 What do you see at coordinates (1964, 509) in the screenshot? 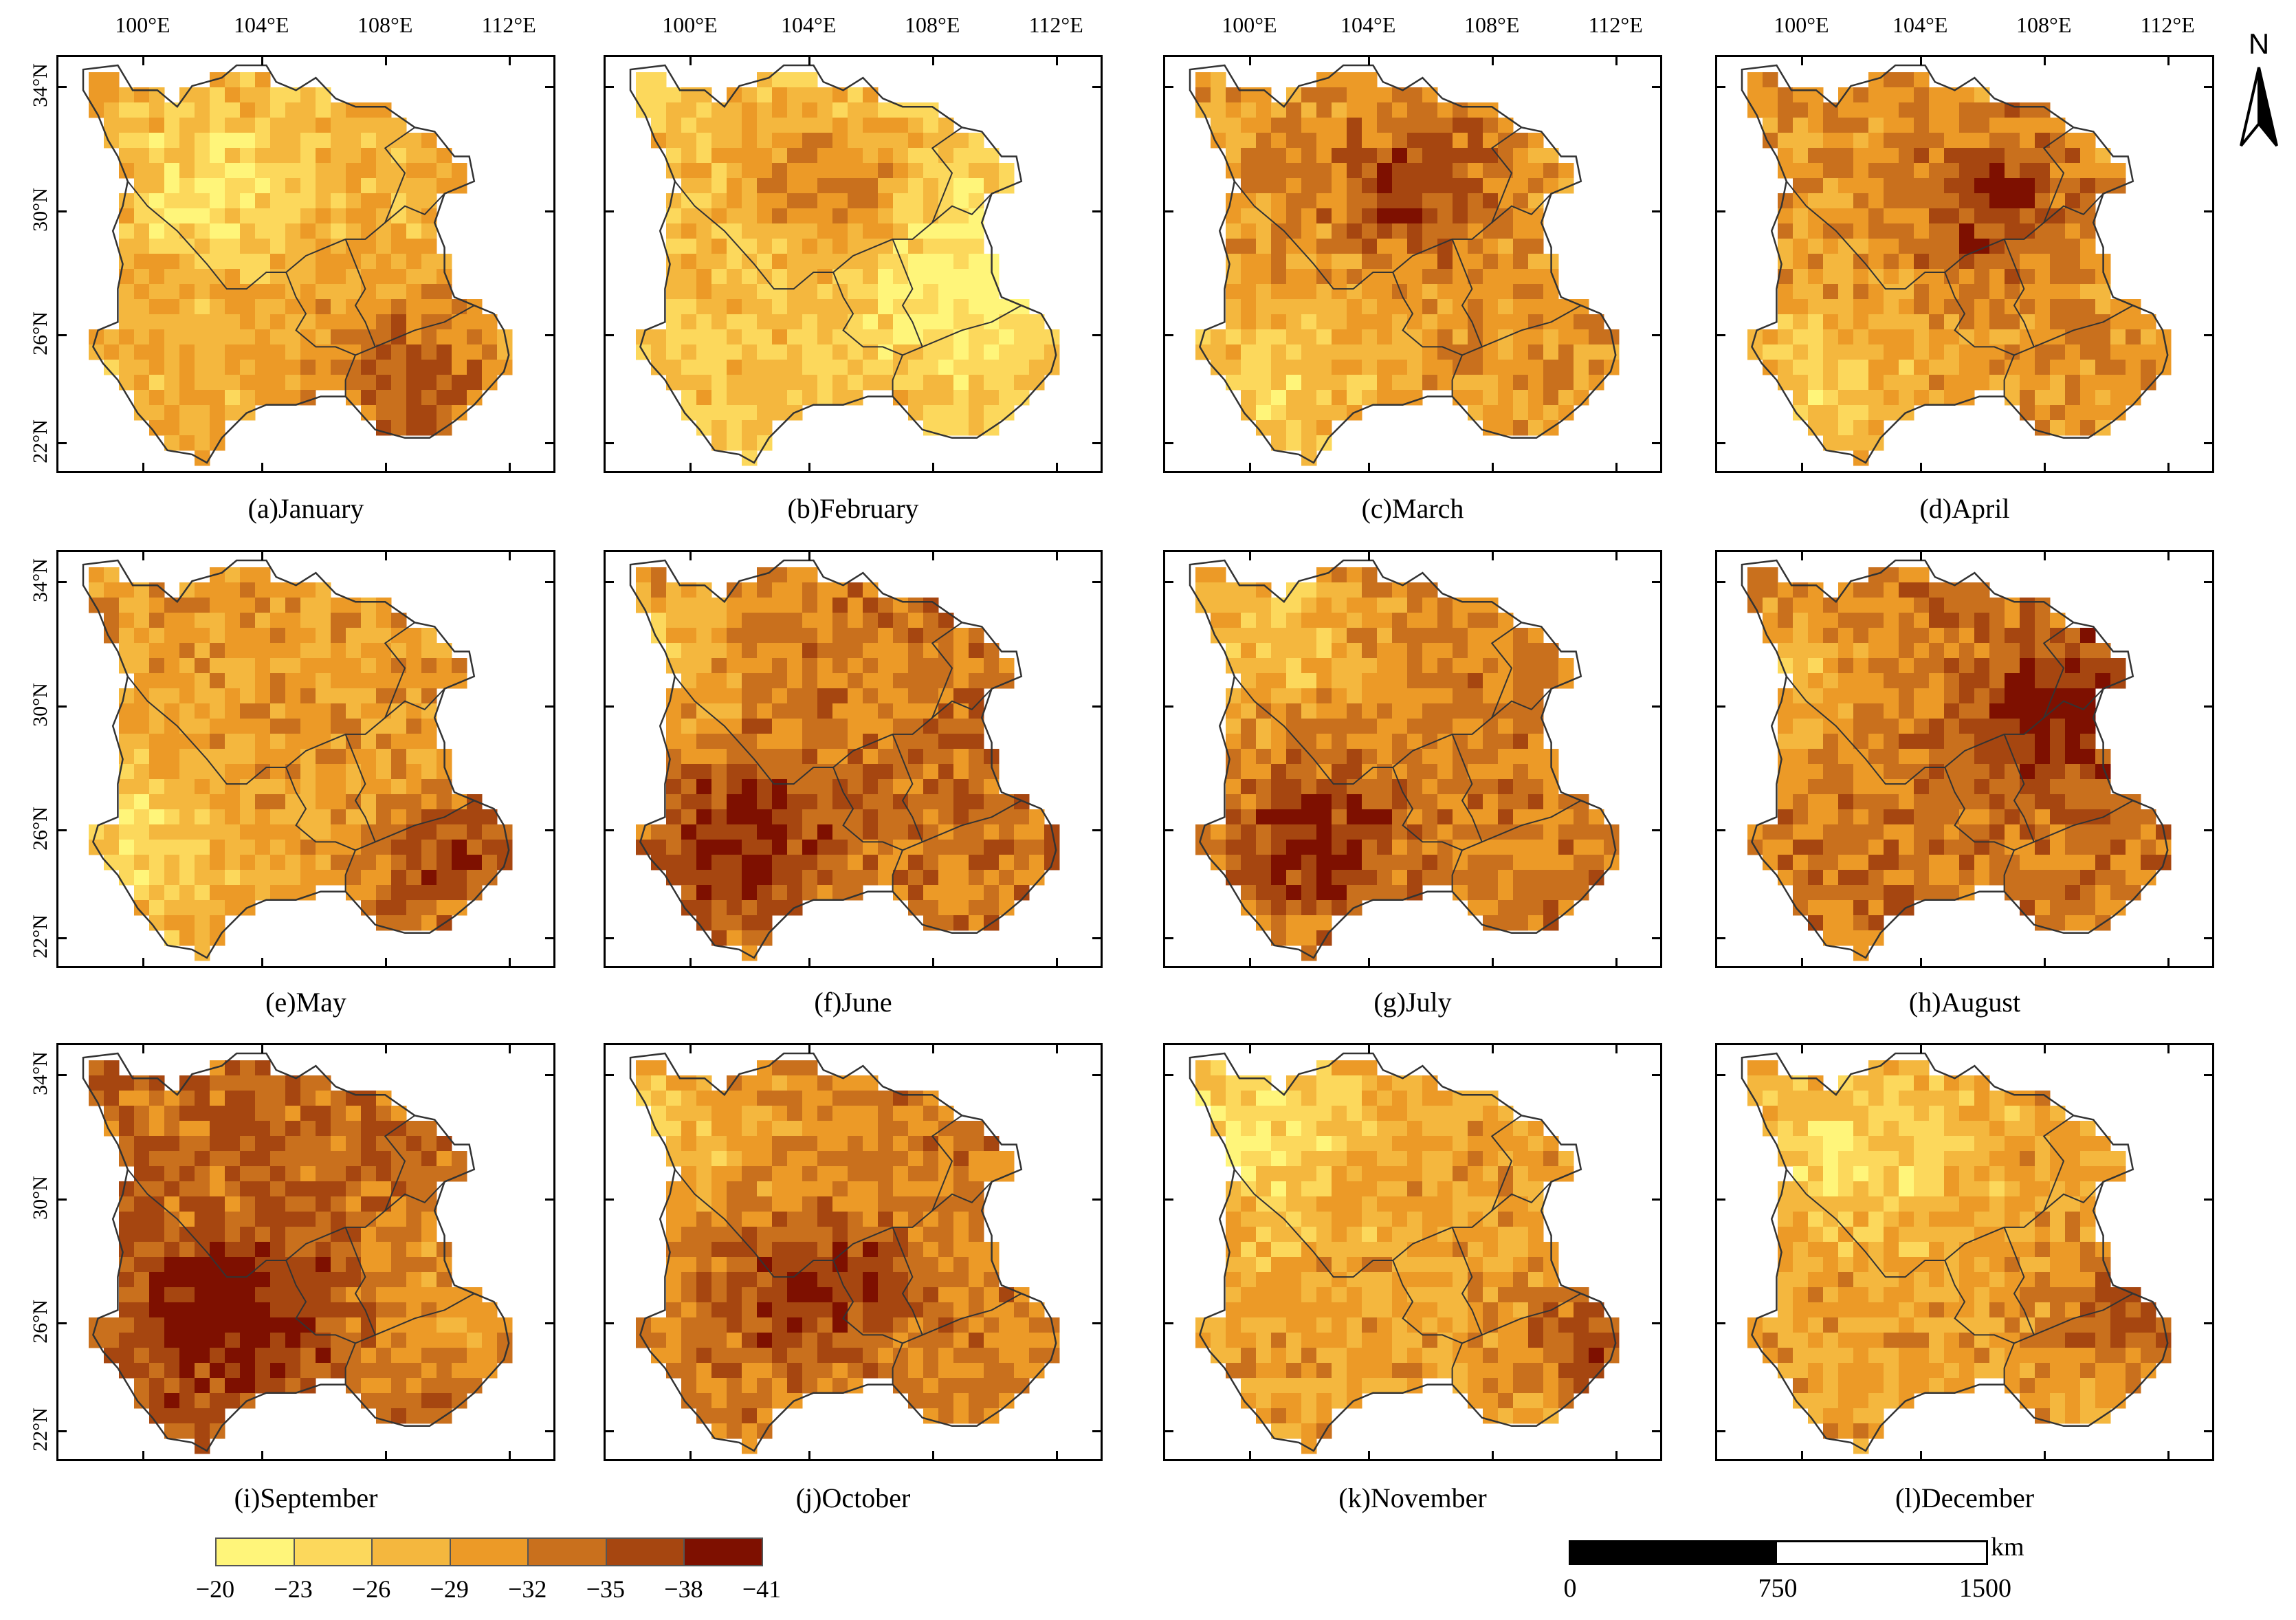
I see `panel-caption: (d)April` at bounding box center [1964, 509].